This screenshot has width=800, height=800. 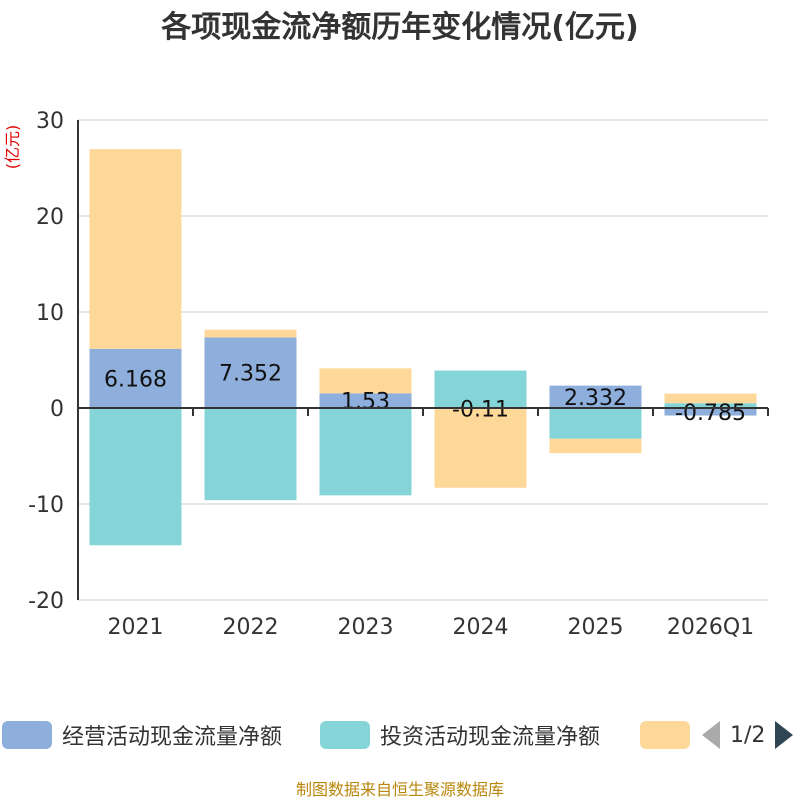 I want to click on y-tick-label: 0, so click(x=57, y=409).